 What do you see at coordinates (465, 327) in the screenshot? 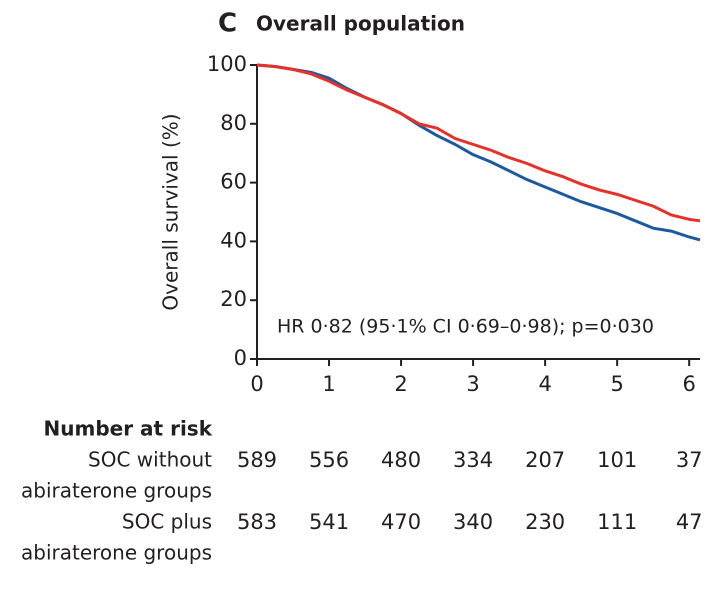
I see `annotation: HR 0·82 (95·1% CI 0·69–0·98); p=0·030` at bounding box center [465, 327].